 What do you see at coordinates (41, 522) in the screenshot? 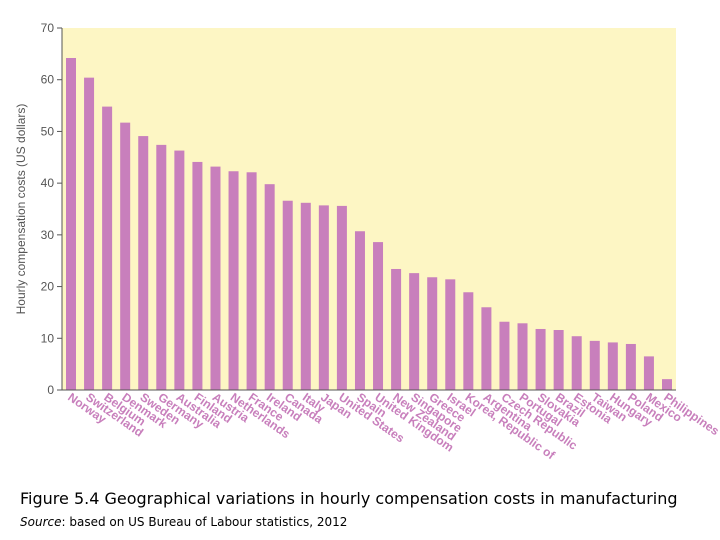
I see `source-label: Source` at bounding box center [41, 522].